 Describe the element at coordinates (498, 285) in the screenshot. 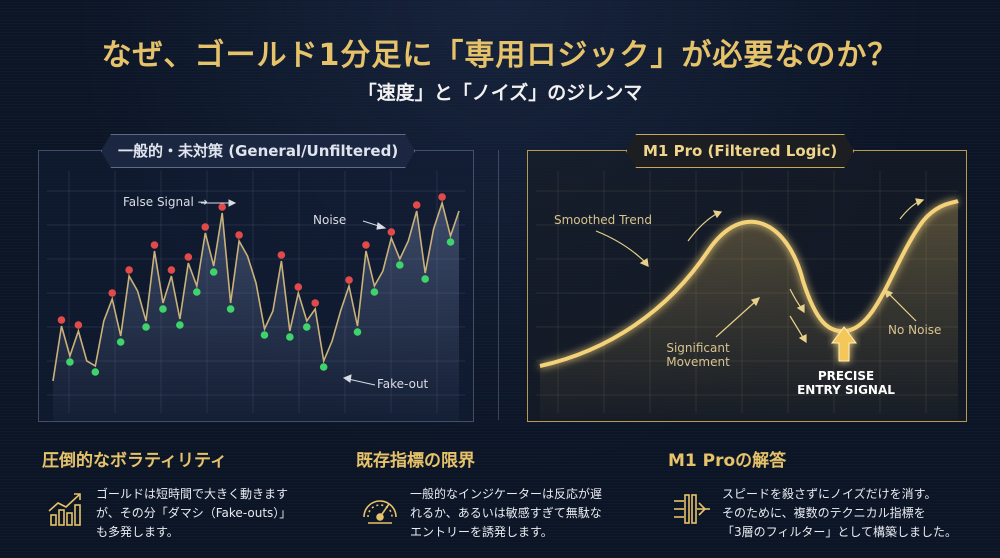

I see `panel-divider` at that location.